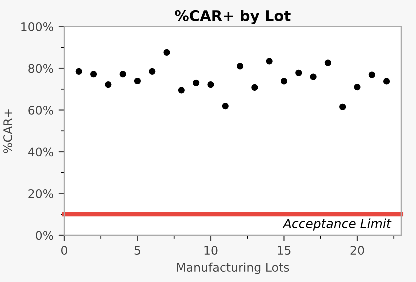  Describe the element at coordinates (137, 251) in the screenshot. I see `x-tick-label: 5` at that location.